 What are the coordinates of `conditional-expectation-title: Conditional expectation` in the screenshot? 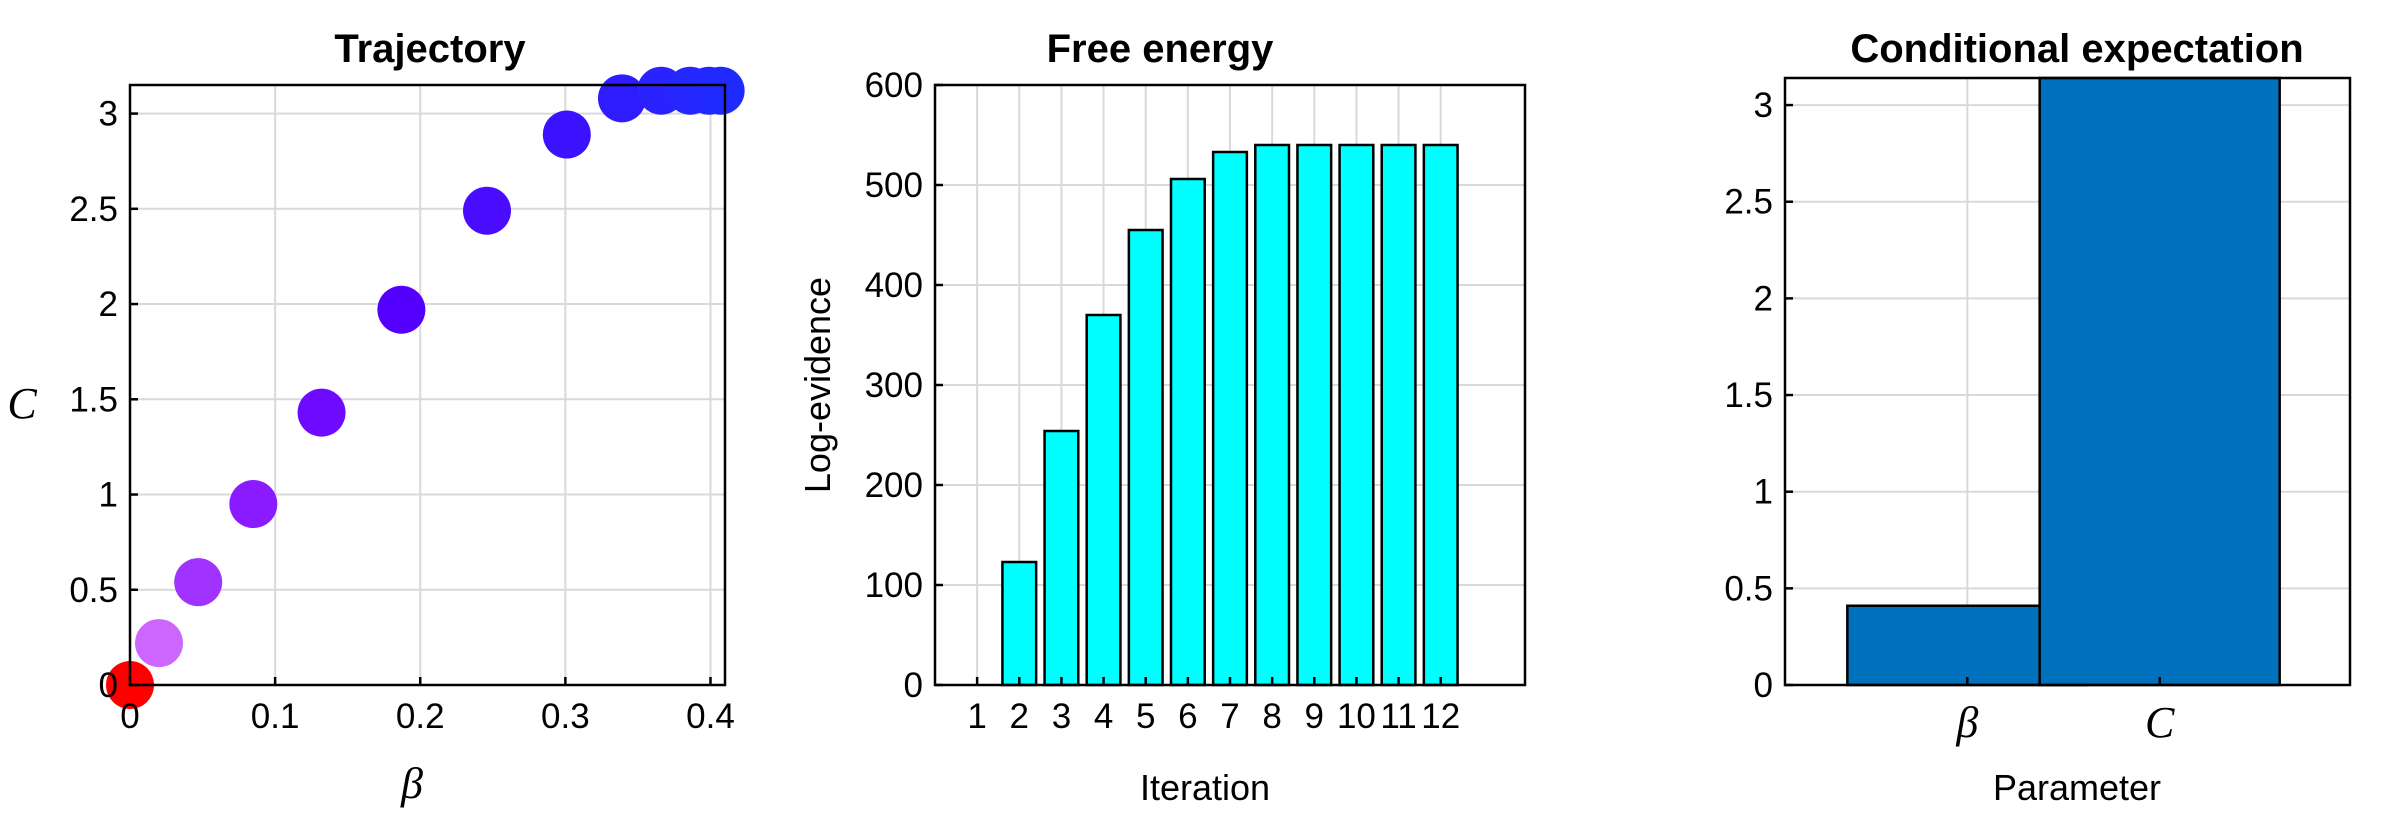 It's located at (2076, 49).